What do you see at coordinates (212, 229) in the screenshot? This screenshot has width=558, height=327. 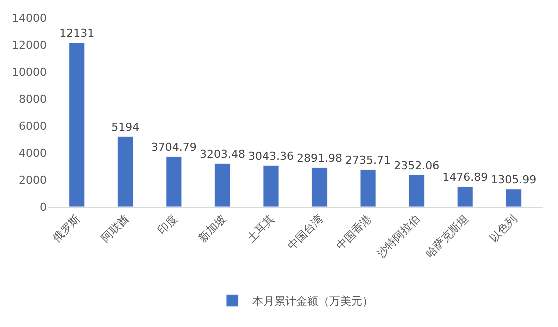 I see `x-tick-label: 新加坡` at bounding box center [212, 229].